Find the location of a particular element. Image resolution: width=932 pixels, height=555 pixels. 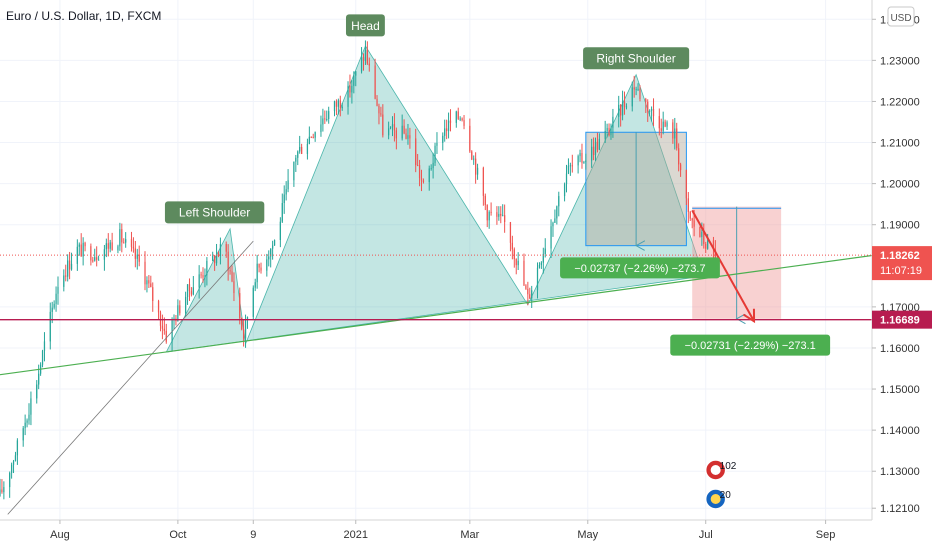

currency-button: USD is located at coordinates (901, 16).